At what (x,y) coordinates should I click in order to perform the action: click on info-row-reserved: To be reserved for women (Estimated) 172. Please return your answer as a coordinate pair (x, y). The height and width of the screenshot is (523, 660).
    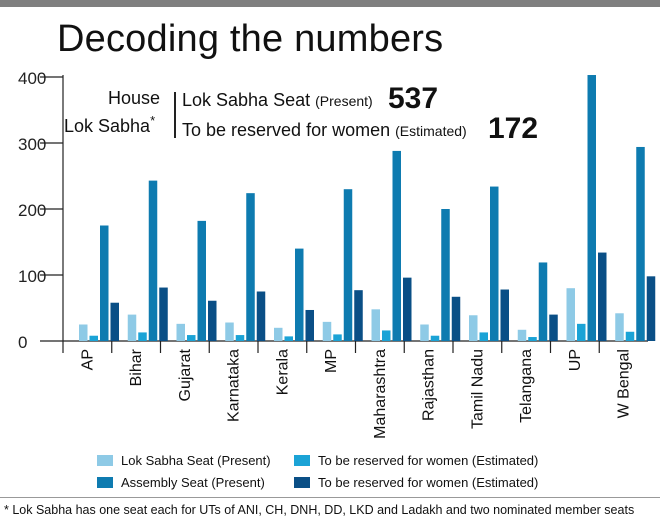
    Looking at the image, I should click on (360, 128).